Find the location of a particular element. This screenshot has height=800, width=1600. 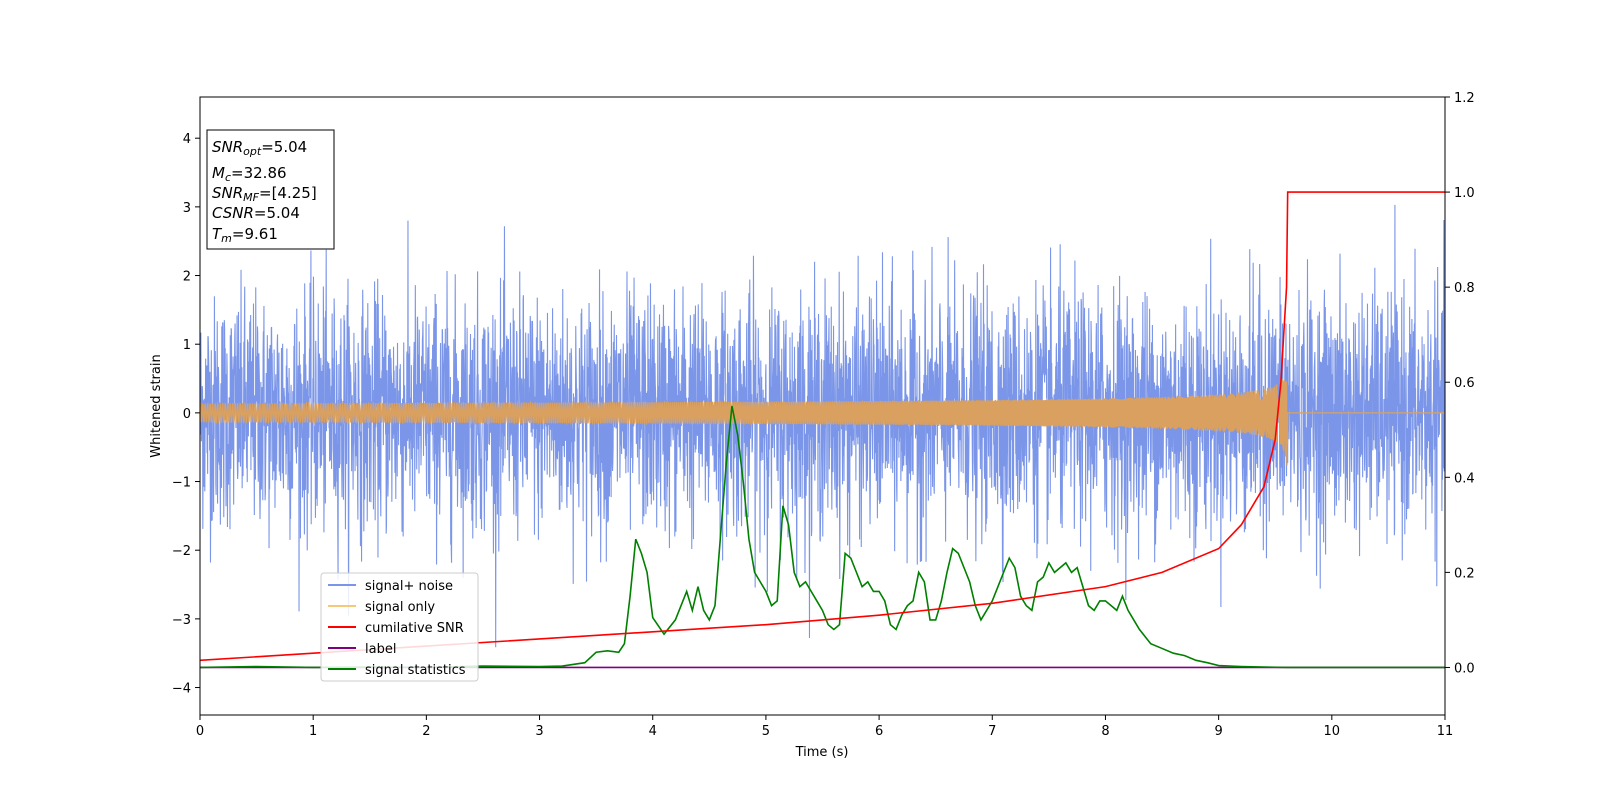

info-tm: Tm=9.61 is located at coordinates (245, 235).